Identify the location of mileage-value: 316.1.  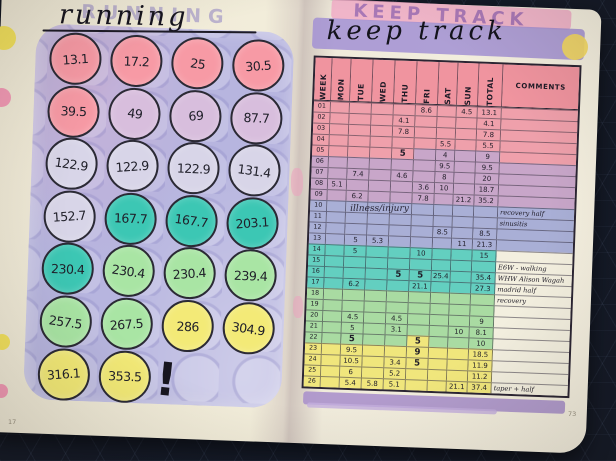
(64, 374).